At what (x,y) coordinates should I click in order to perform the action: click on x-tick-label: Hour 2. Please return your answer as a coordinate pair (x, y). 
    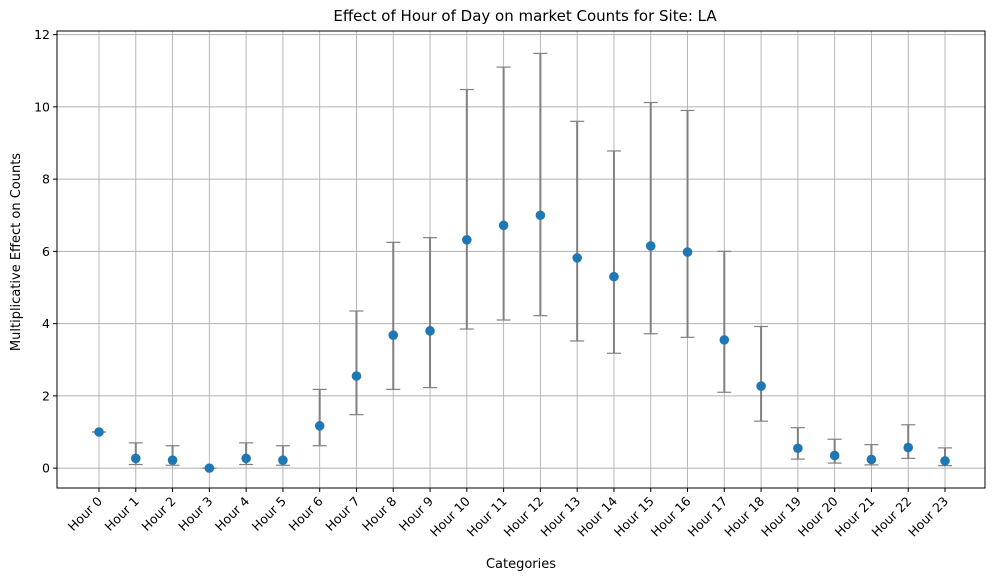
    Looking at the image, I should click on (158, 514).